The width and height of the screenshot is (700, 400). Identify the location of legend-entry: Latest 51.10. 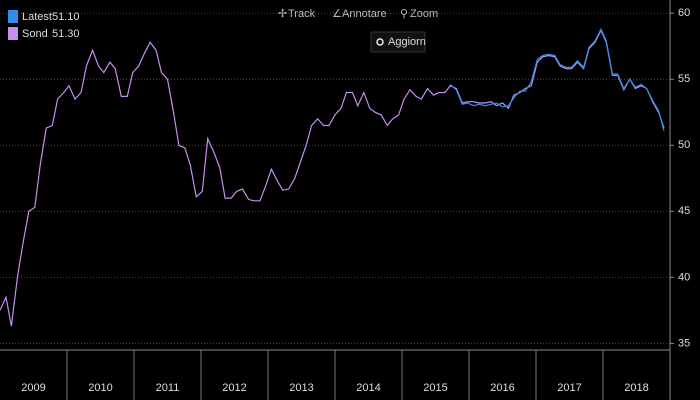
(44, 16).